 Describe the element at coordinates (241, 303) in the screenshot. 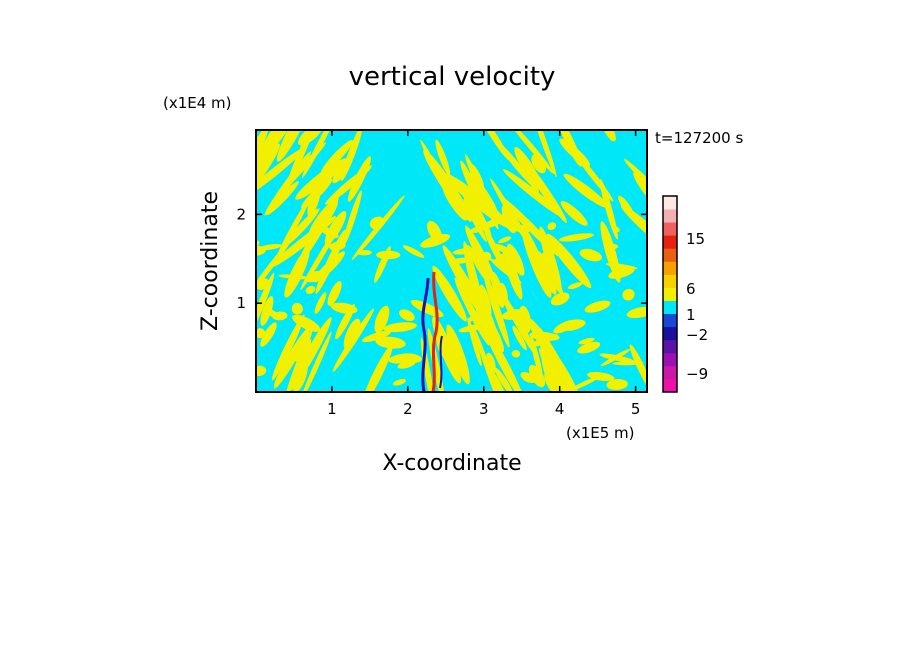

I see `y-tick-label: 1` at that location.